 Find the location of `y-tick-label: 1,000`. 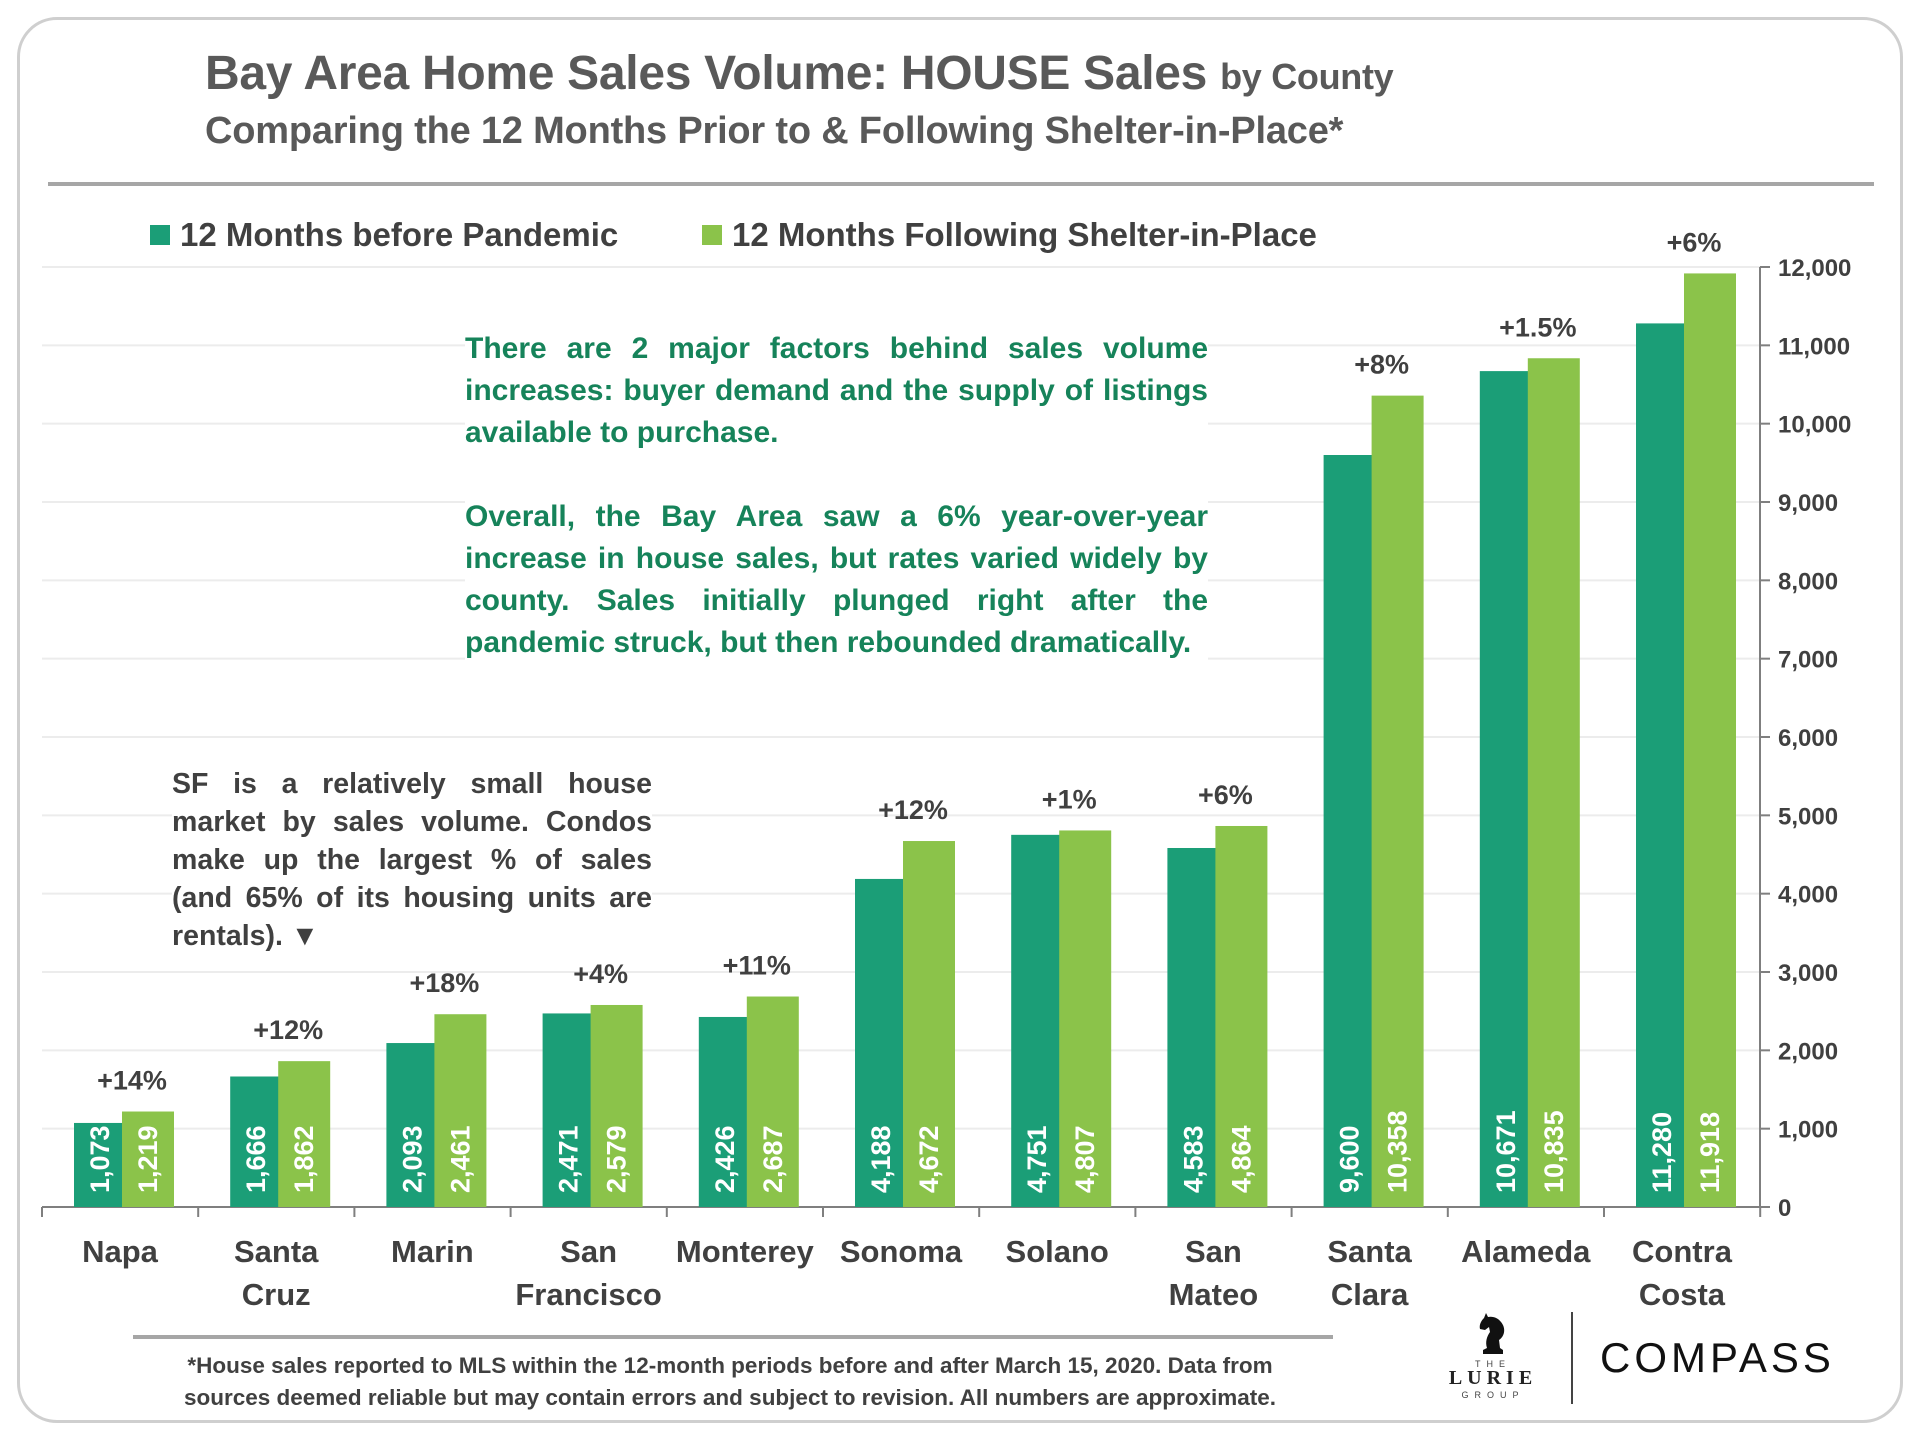

y-tick-label: 1,000 is located at coordinates (1808, 1130).